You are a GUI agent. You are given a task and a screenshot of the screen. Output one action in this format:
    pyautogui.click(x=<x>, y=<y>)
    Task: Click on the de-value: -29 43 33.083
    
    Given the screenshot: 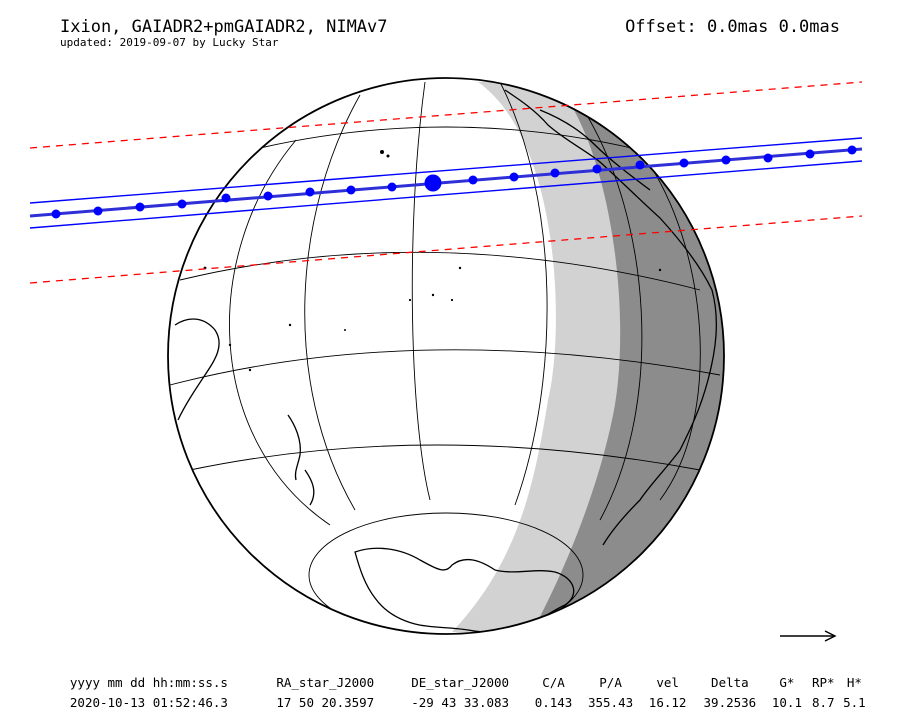 What is the action you would take?
    pyautogui.click(x=460, y=702)
    